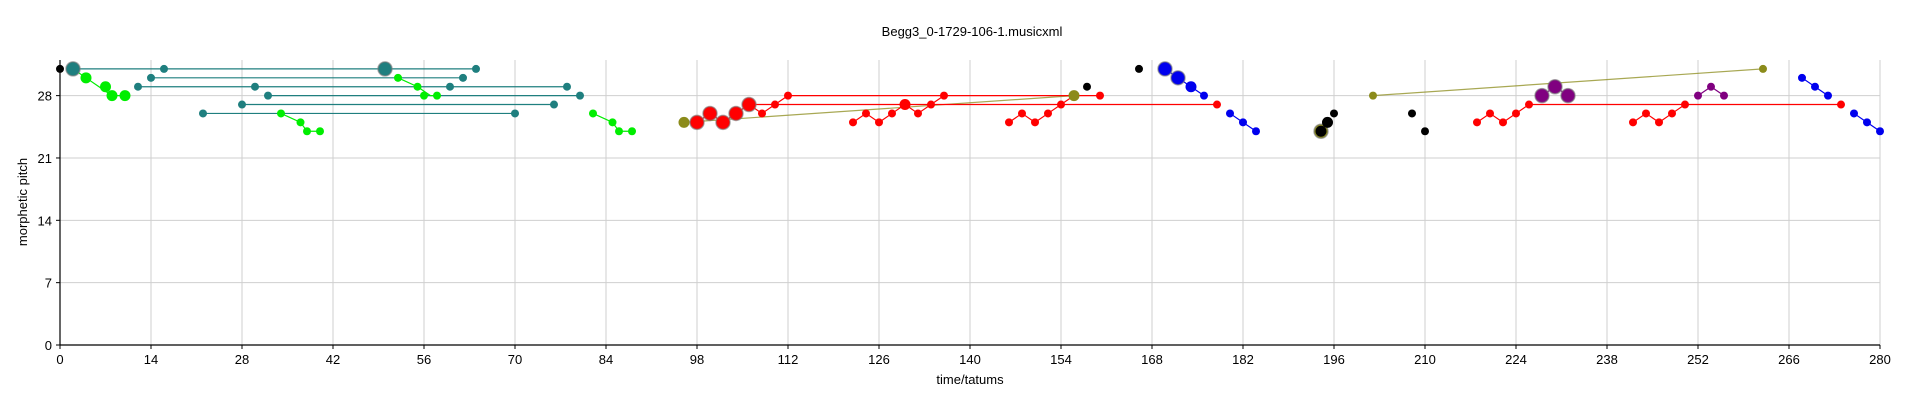 The height and width of the screenshot is (401, 1920). Describe the element at coordinates (242, 359) in the screenshot. I see `x-tick-label: 28` at that location.